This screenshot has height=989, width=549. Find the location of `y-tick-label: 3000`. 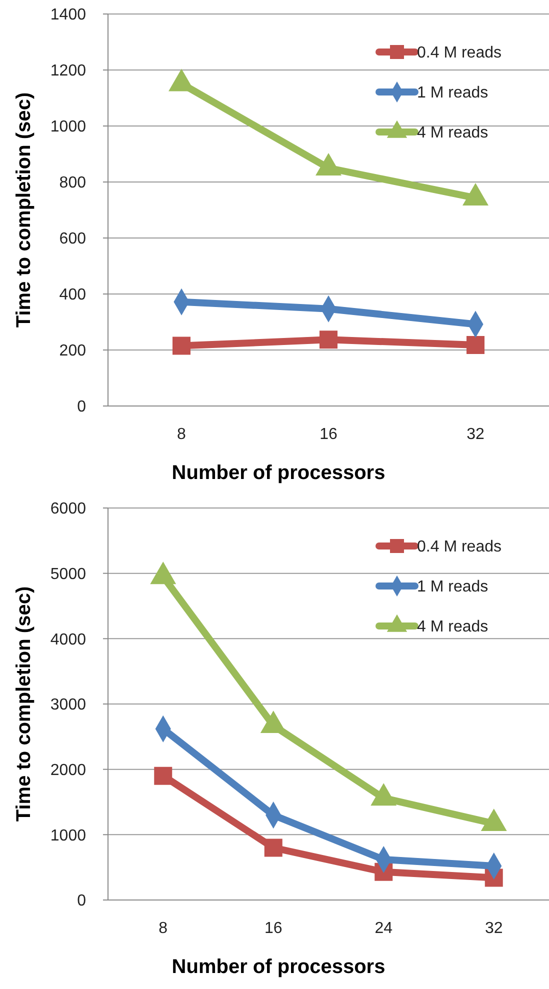

y-tick-label: 3000 is located at coordinates (68, 705).